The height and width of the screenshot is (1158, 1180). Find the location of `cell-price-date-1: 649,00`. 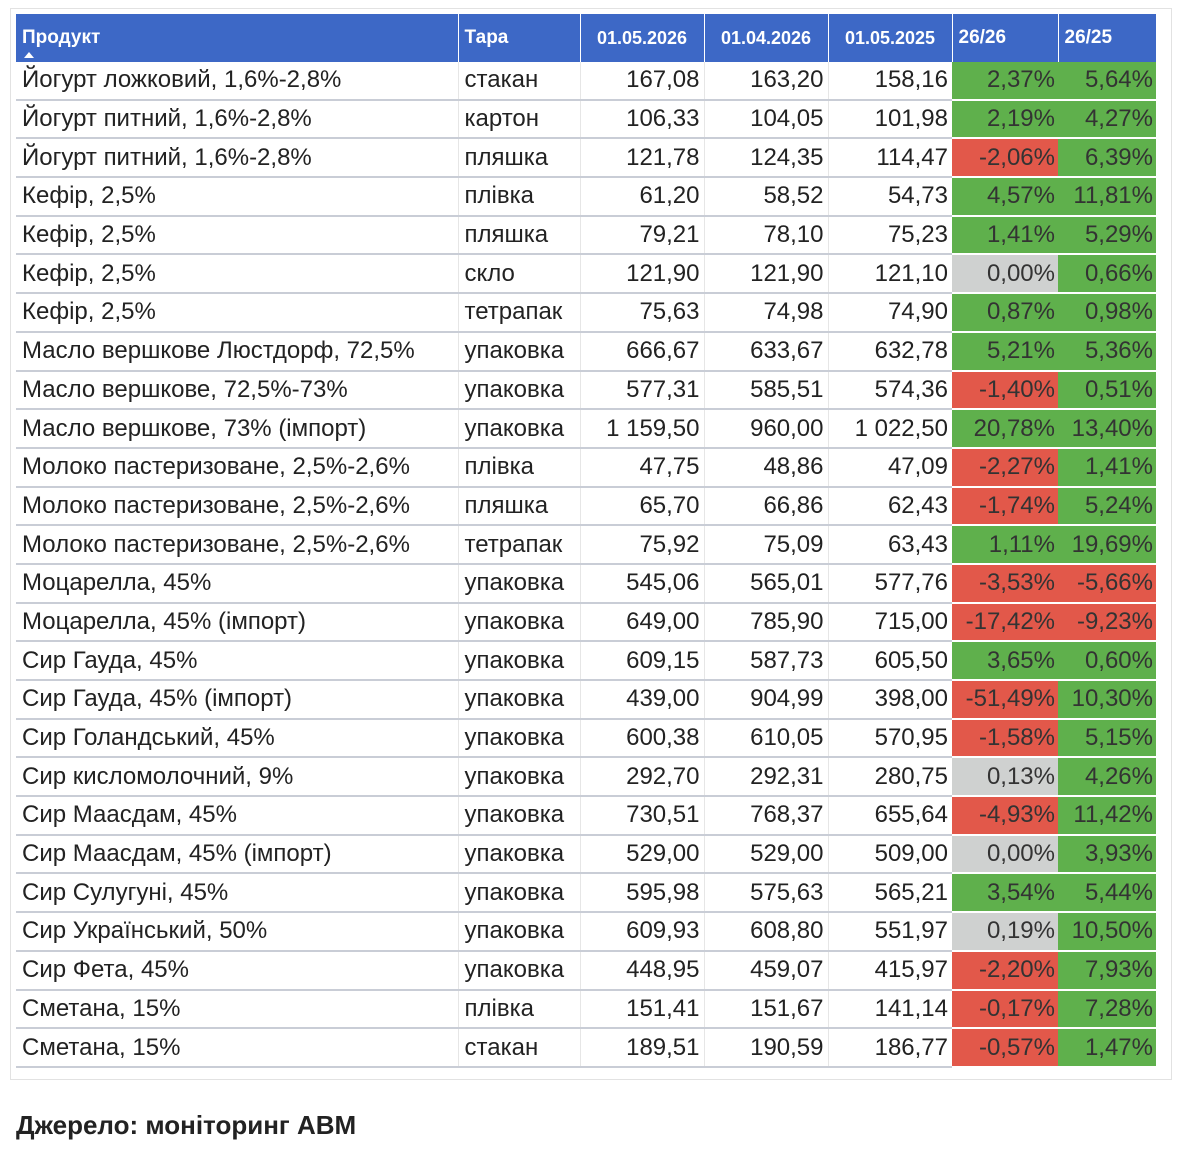

cell-price-date-1: 649,00 is located at coordinates (641, 622).